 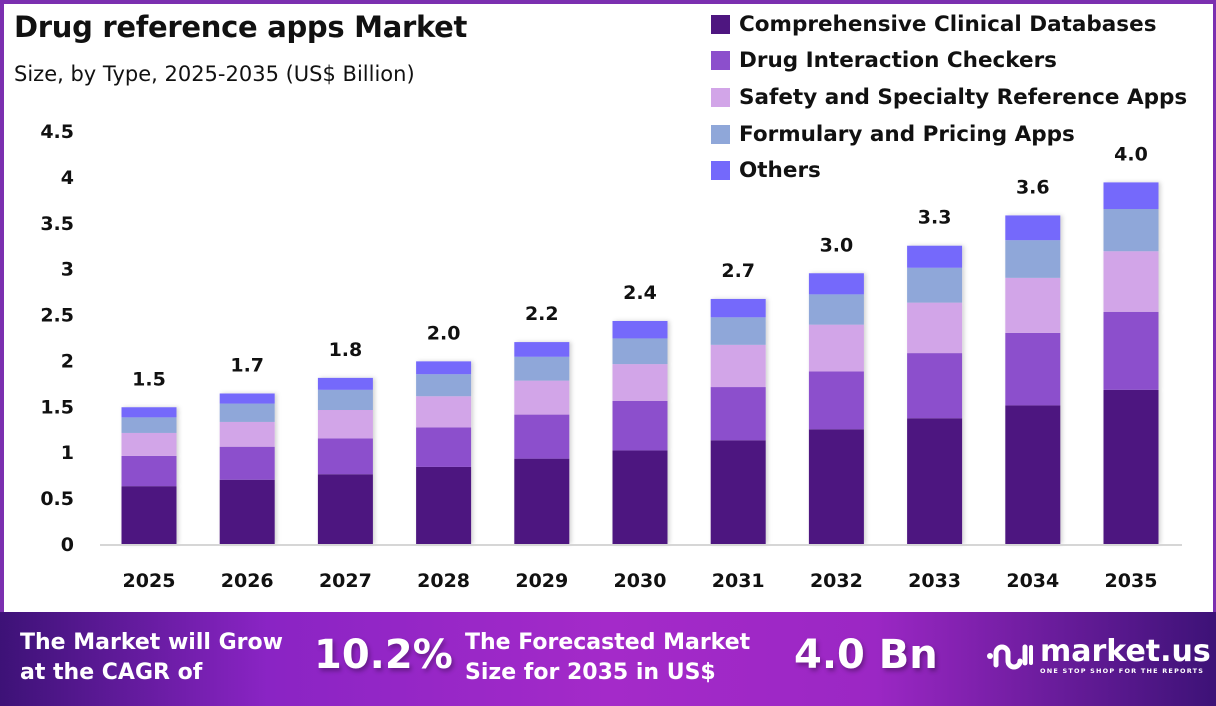 I want to click on legend-label: Safety and Specialty Reference Apps, so click(x=963, y=97).